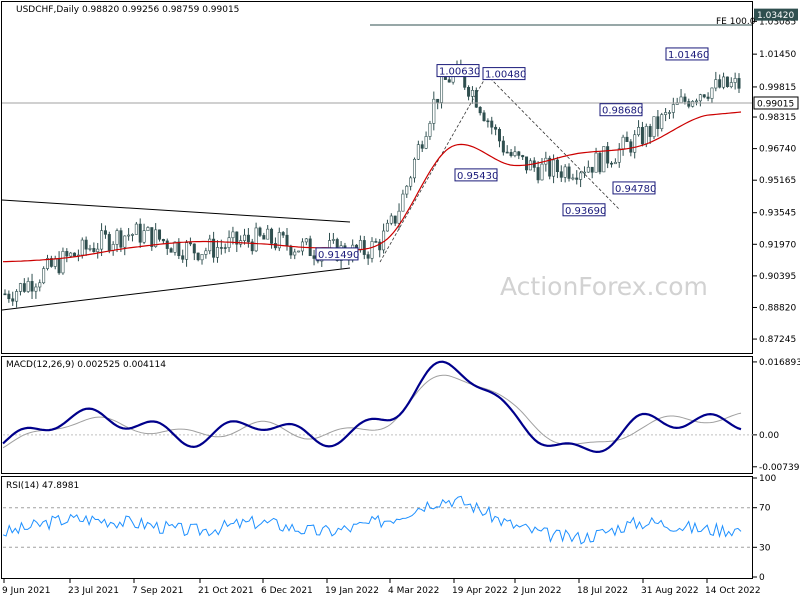  Describe the element at coordinates (775, 16) in the screenshot. I see `projection-price-label: 1.03420` at that location.